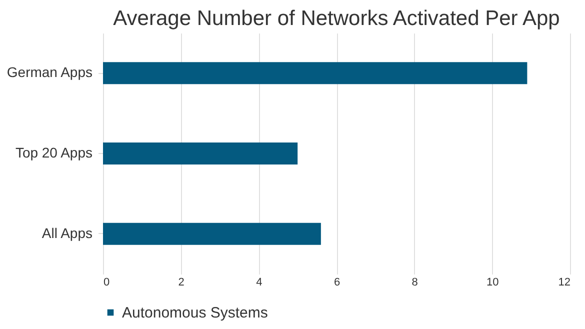 This screenshot has height=329, width=585. Describe the element at coordinates (564, 282) in the screenshot. I see `x-tick-label: 12` at that location.